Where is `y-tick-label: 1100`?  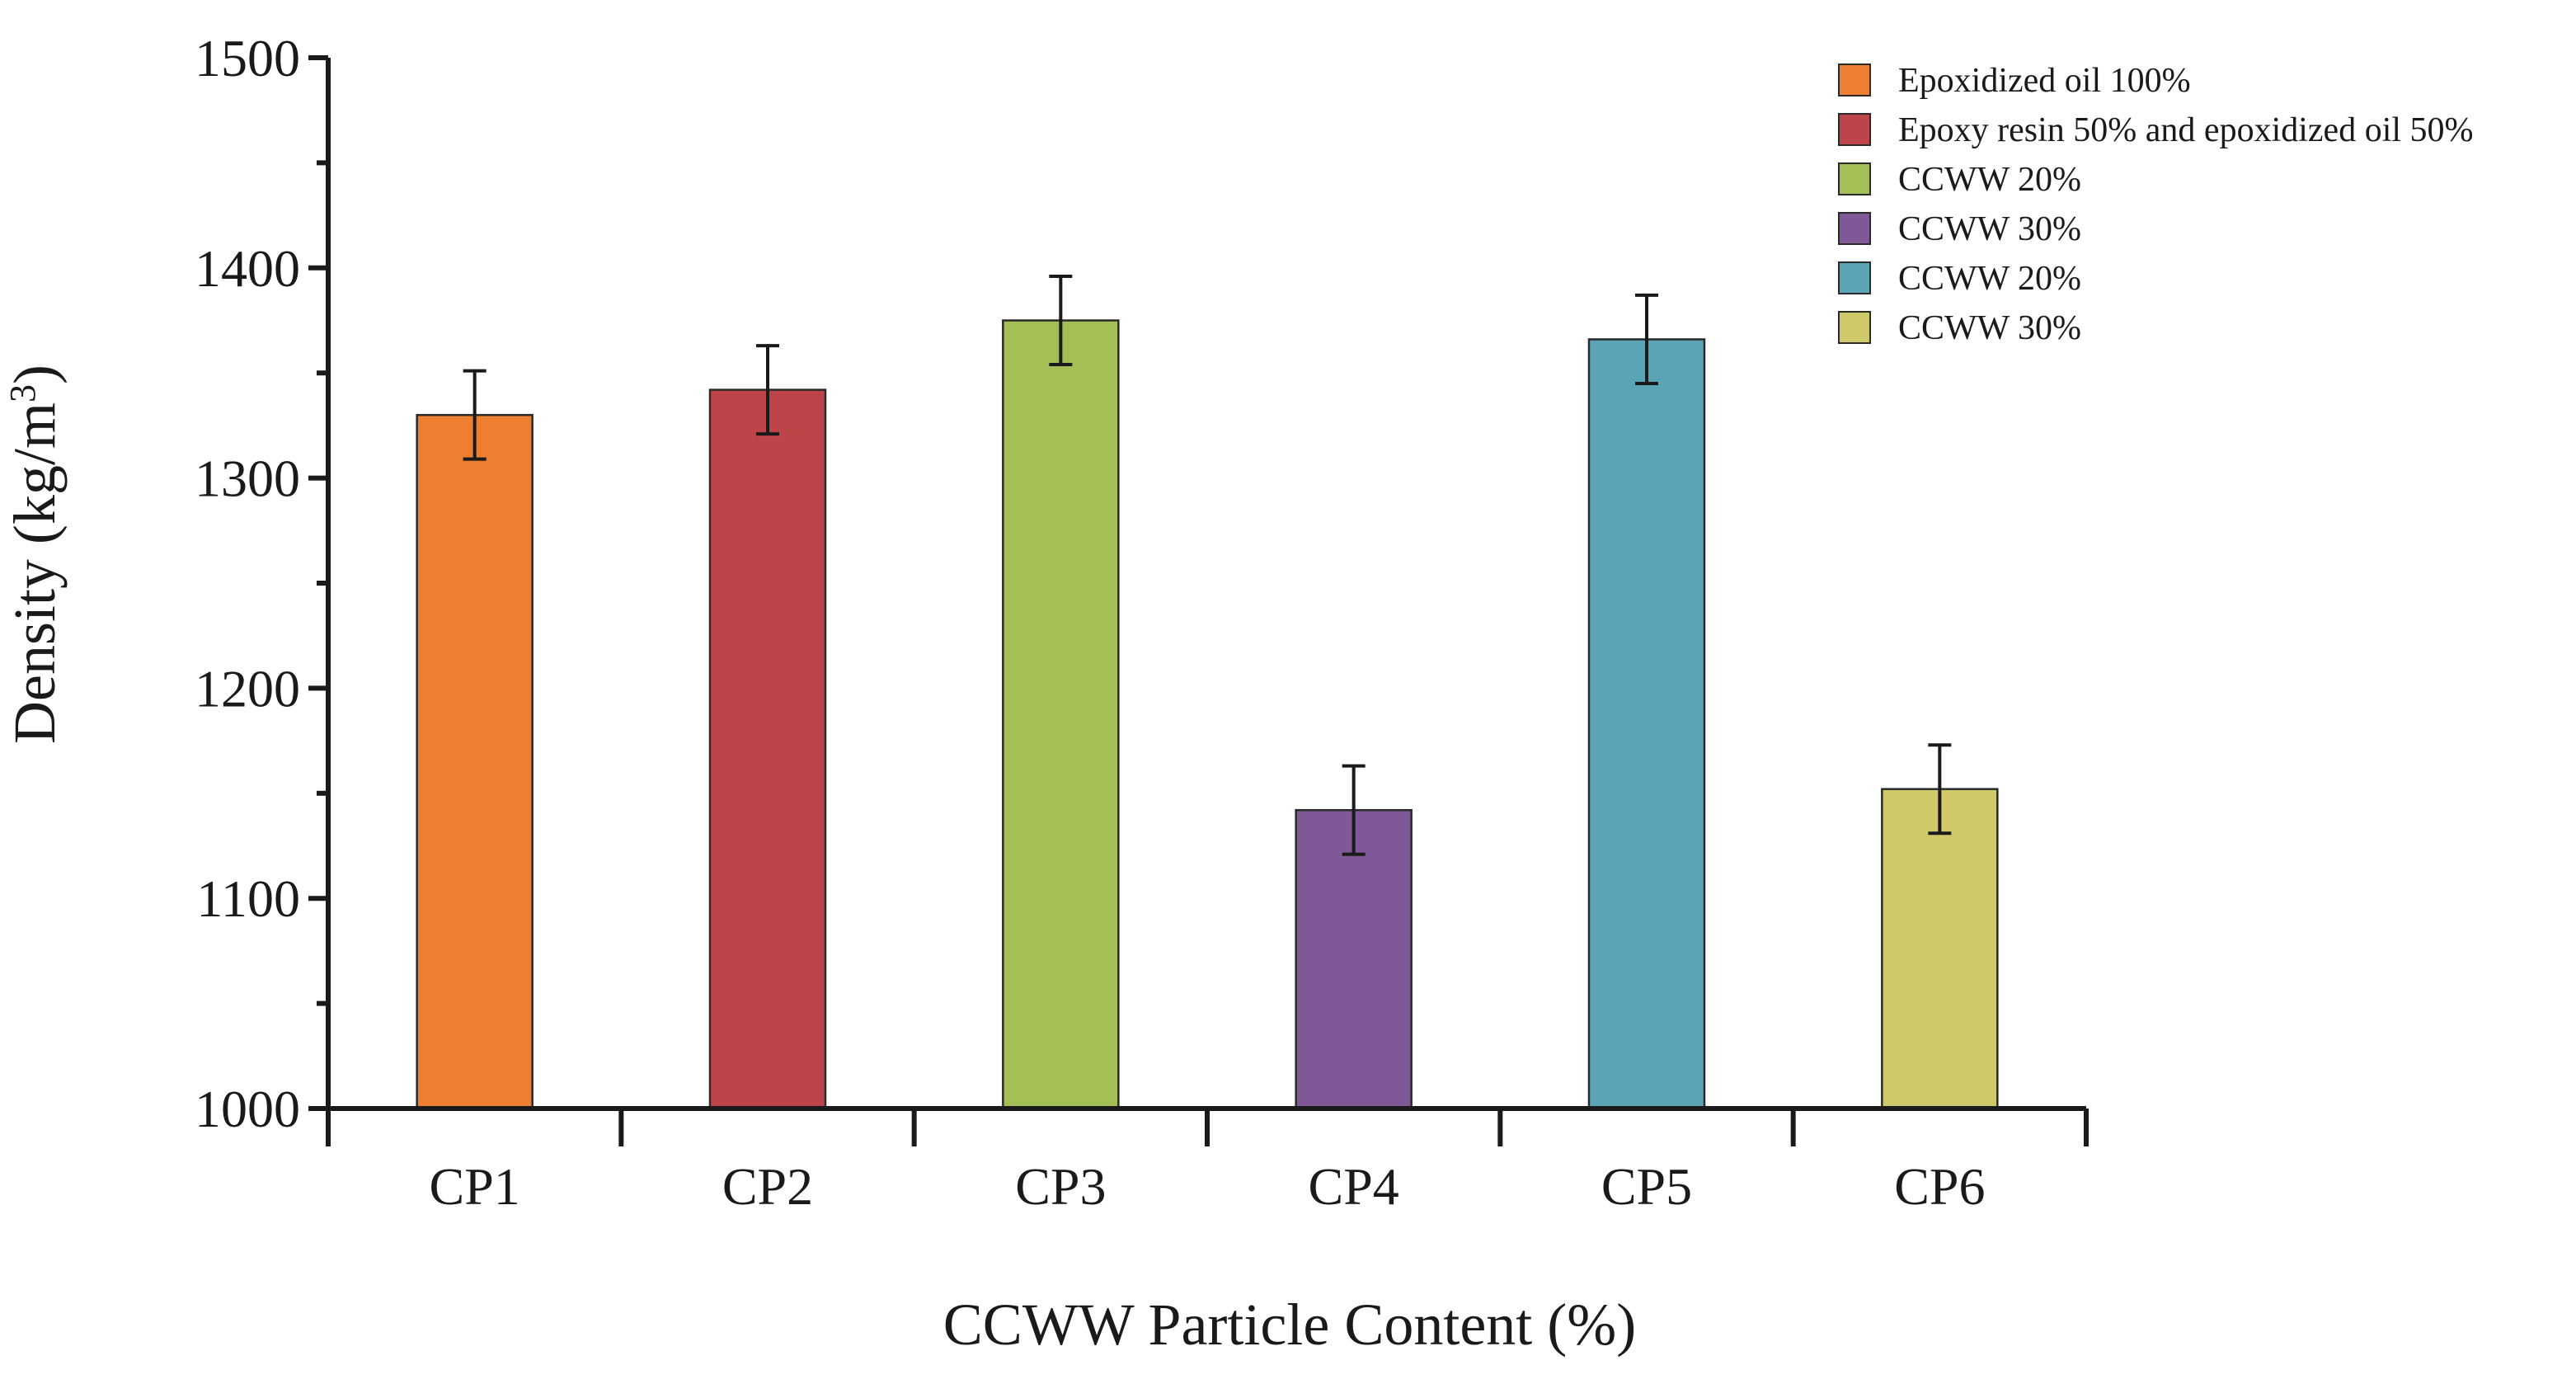 y-tick-label: 1100 is located at coordinates (248, 899).